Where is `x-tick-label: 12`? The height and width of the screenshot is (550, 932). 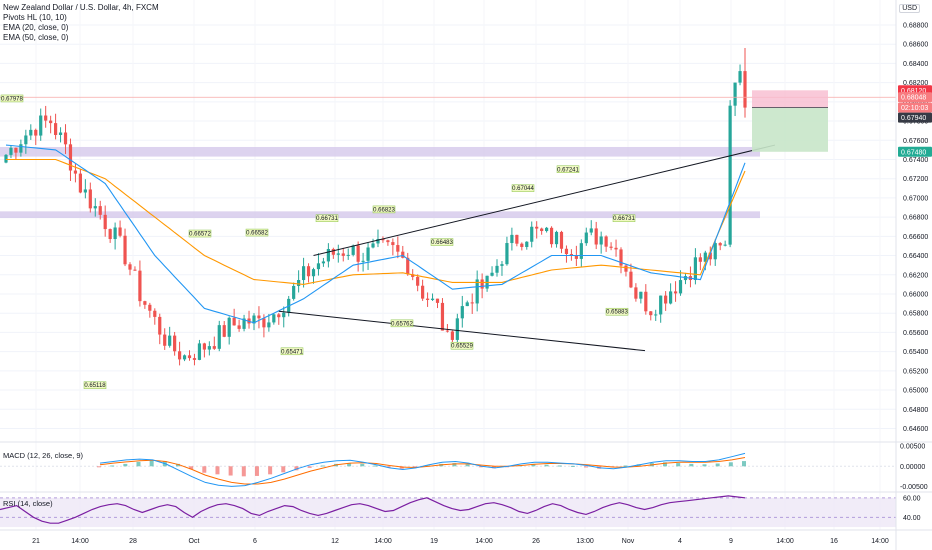 x-tick-label: 12 is located at coordinates (335, 541).